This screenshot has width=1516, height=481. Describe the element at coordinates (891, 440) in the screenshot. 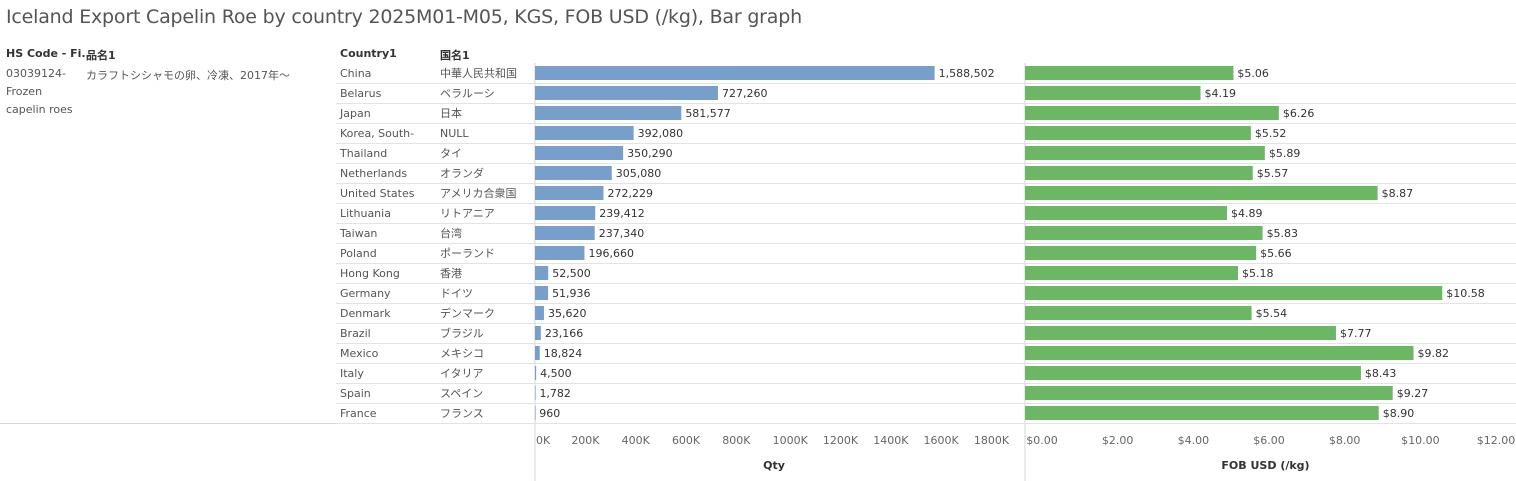

I see `qty-tick-label: 1400K` at that location.